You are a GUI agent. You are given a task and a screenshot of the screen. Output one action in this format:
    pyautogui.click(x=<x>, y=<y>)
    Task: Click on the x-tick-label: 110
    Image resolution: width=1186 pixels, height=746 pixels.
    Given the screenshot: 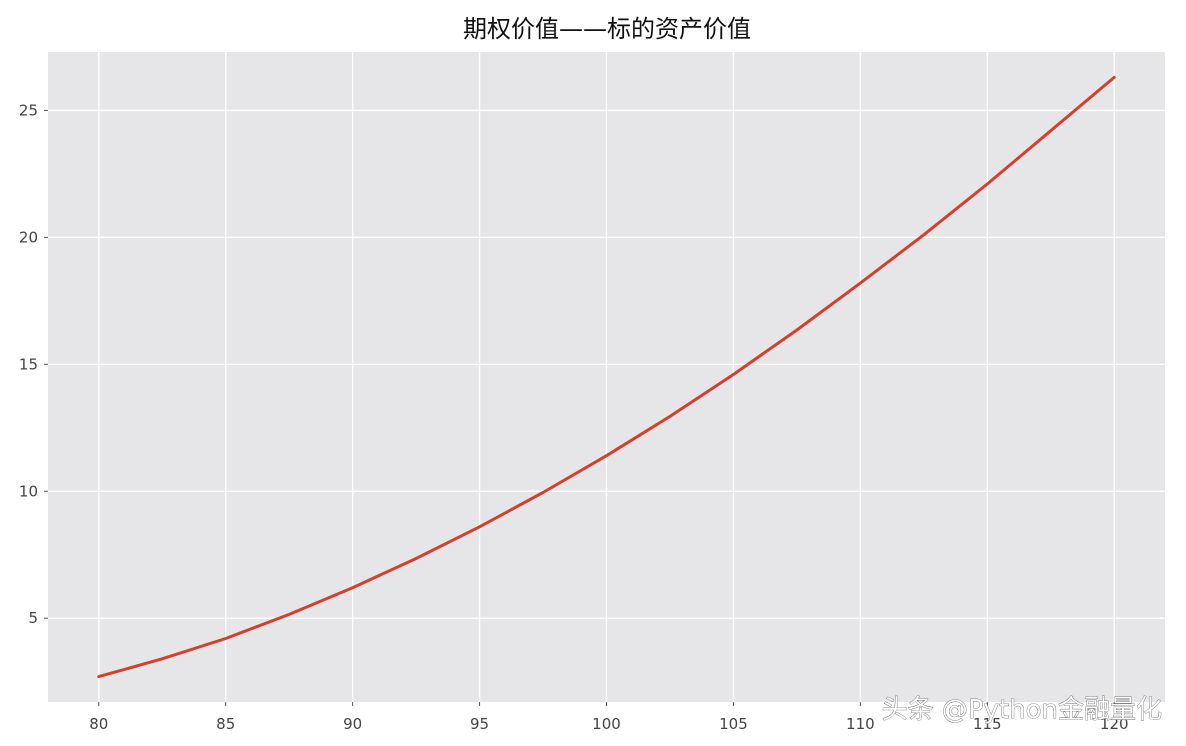 What is the action you would take?
    pyautogui.click(x=860, y=724)
    